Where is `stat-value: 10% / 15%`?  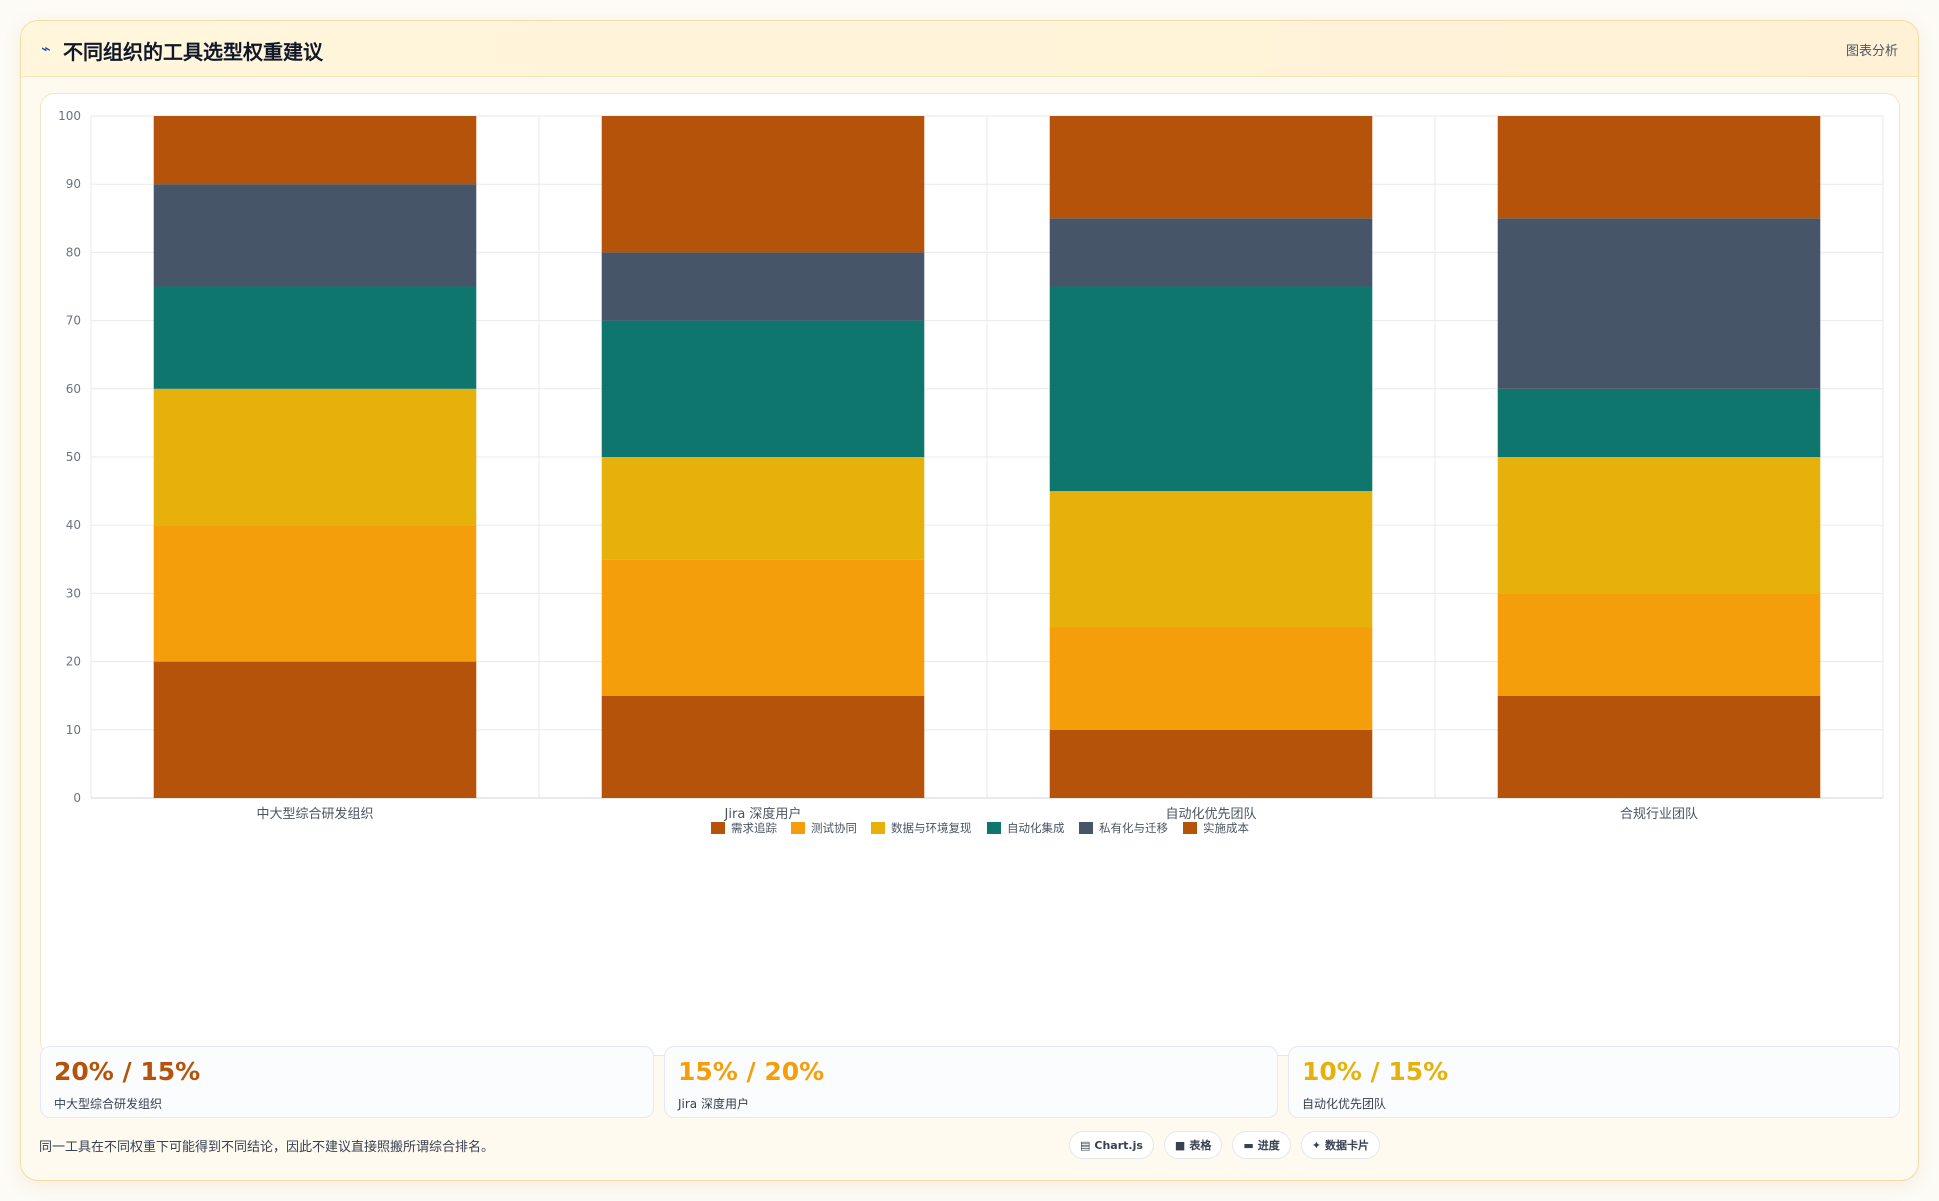 stat-value: 10% / 15% is located at coordinates (1375, 1071).